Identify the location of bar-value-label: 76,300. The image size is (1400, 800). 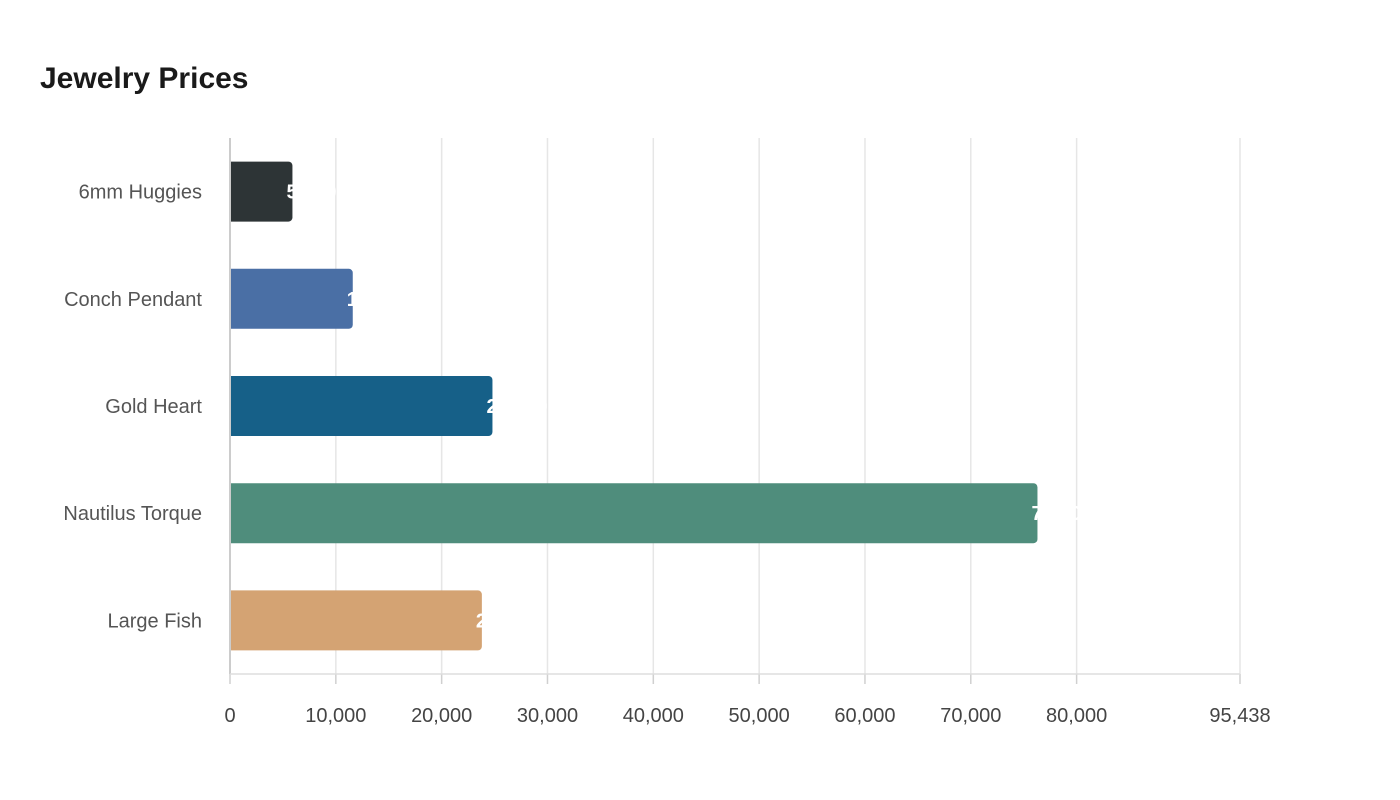
(1061, 514).